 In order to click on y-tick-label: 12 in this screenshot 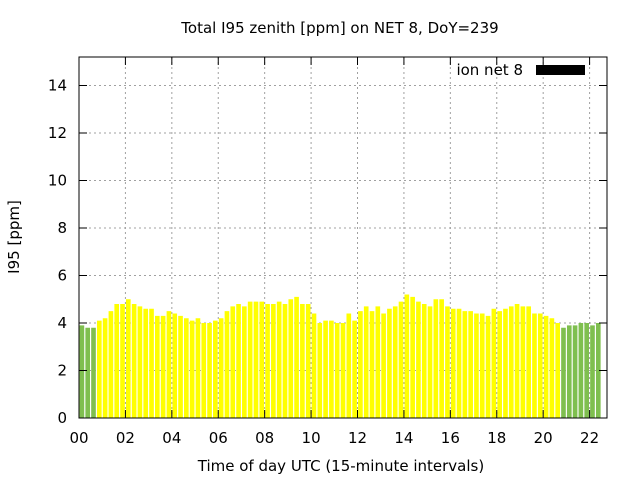, I will do `click(57, 133)`.